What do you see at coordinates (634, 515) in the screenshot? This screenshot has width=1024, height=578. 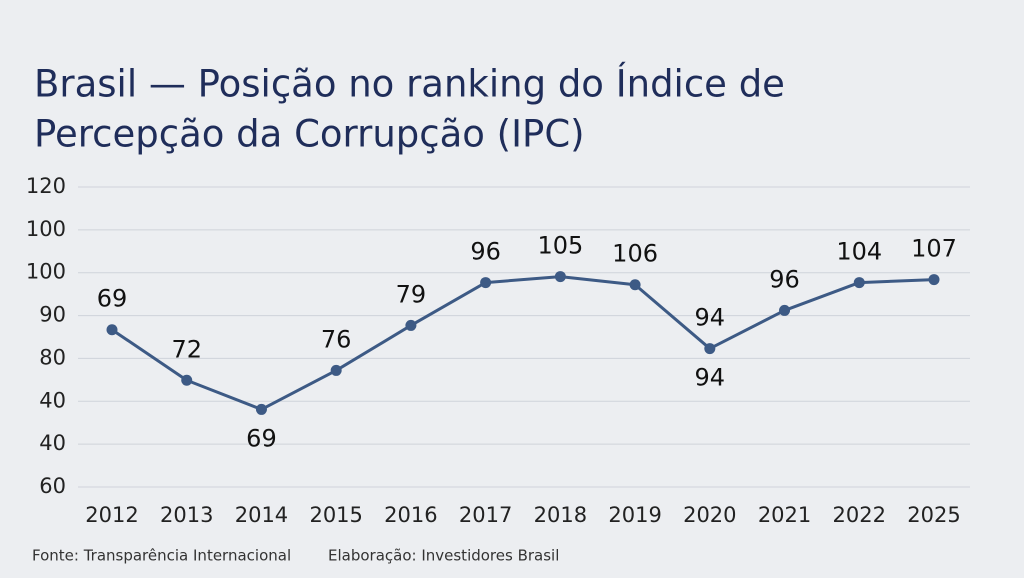 I see `x-tick-label: 2019` at bounding box center [634, 515].